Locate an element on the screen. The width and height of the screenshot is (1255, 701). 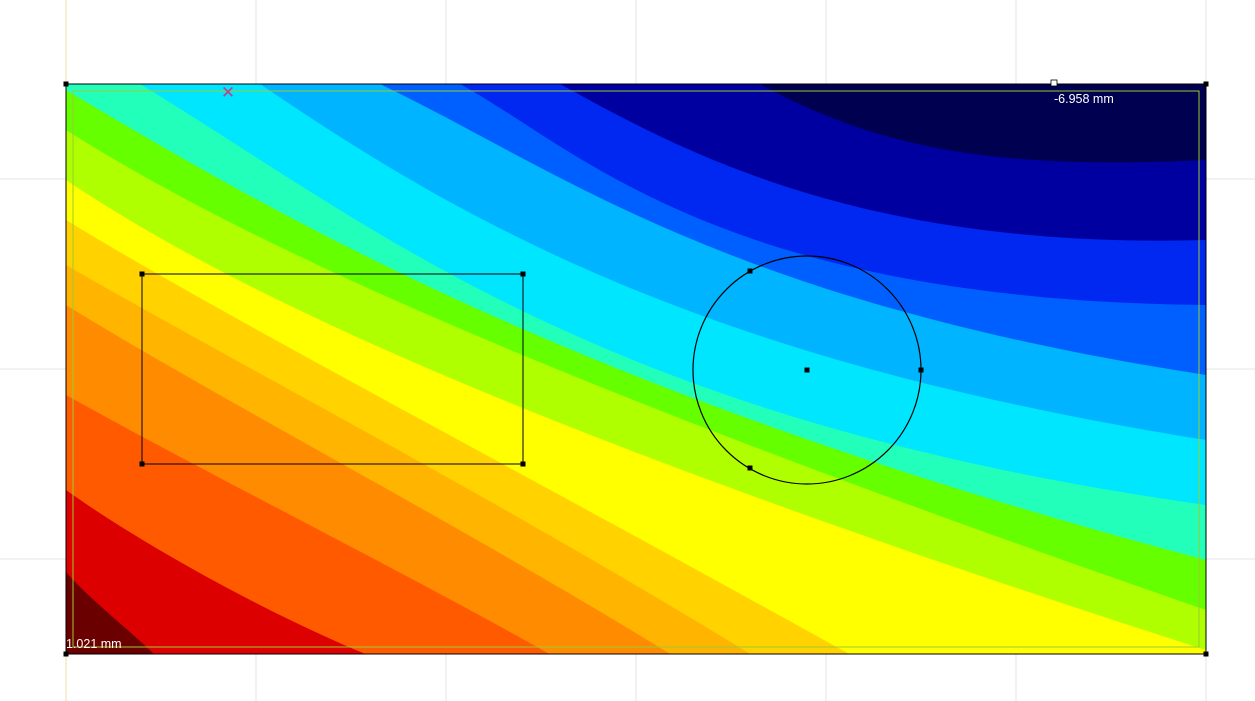
max-value-label: -6.958 mm is located at coordinates (1084, 99).